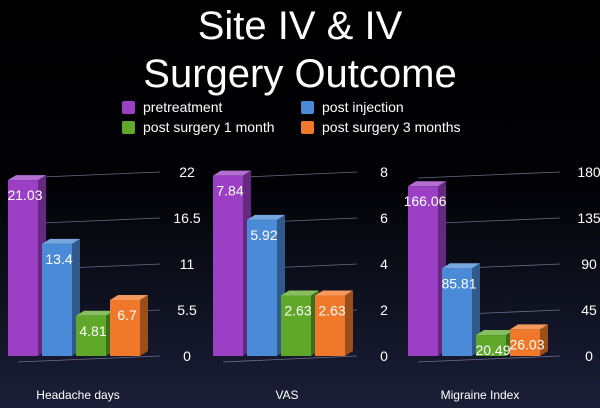  Describe the element at coordinates (307, 127) in the screenshot. I see `legend-swatch-post-surgery-3-months` at that location.